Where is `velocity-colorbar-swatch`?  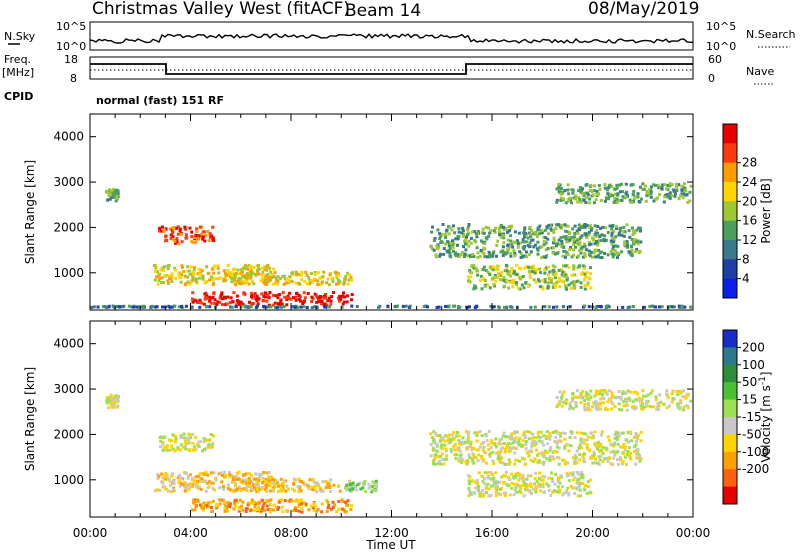 velocity-colorbar-swatch is located at coordinates (730, 460).